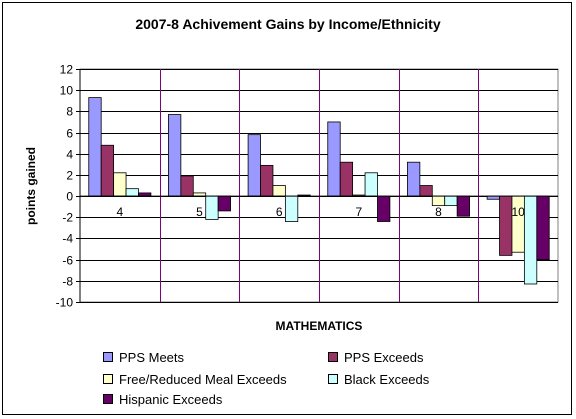 The width and height of the screenshot is (576, 419). What do you see at coordinates (67, 261) in the screenshot?
I see `y-tick-label: -6` at bounding box center [67, 261].